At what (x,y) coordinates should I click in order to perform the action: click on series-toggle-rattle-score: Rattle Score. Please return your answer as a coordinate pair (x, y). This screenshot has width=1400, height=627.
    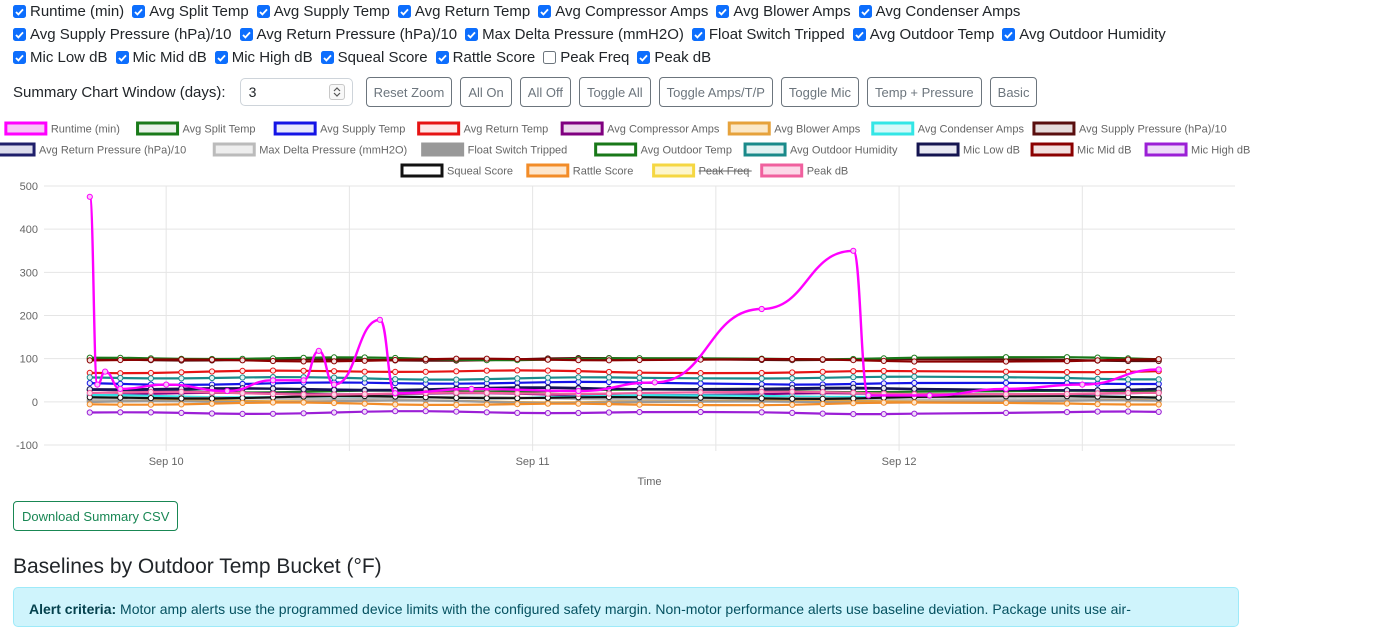
    Looking at the image, I should click on (485, 57).